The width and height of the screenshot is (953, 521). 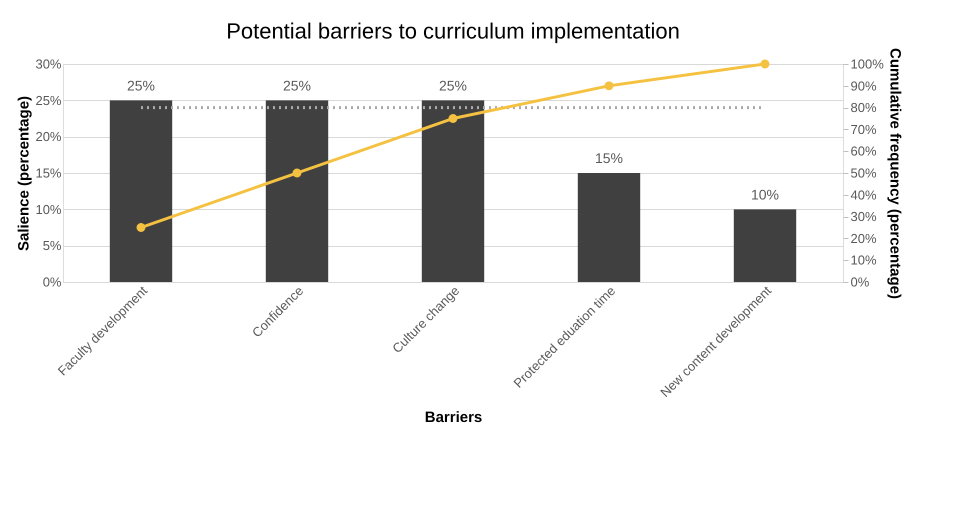 What do you see at coordinates (863, 238) in the screenshot?
I see `y2-tick-label: 20%` at bounding box center [863, 238].